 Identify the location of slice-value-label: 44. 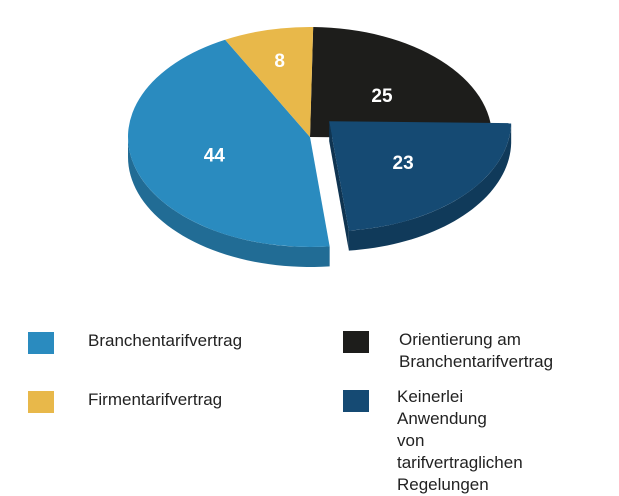
(215, 156).